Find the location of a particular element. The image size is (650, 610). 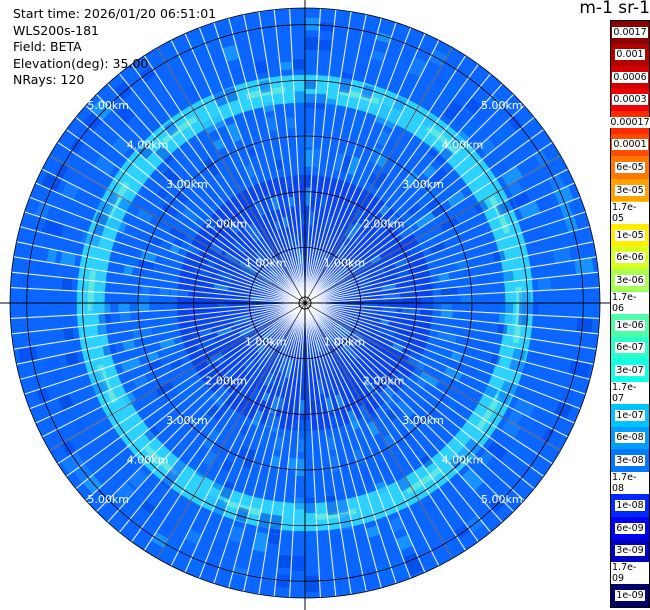

field-text: Field: BETA is located at coordinates (47, 46).